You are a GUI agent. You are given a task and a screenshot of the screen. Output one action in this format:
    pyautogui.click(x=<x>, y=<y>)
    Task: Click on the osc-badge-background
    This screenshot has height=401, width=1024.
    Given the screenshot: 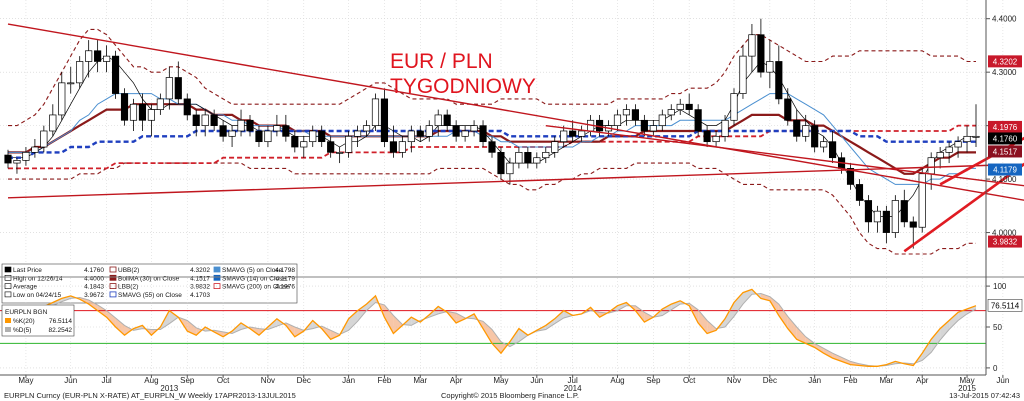 What is the action you would take?
    pyautogui.click(x=1005, y=305)
    